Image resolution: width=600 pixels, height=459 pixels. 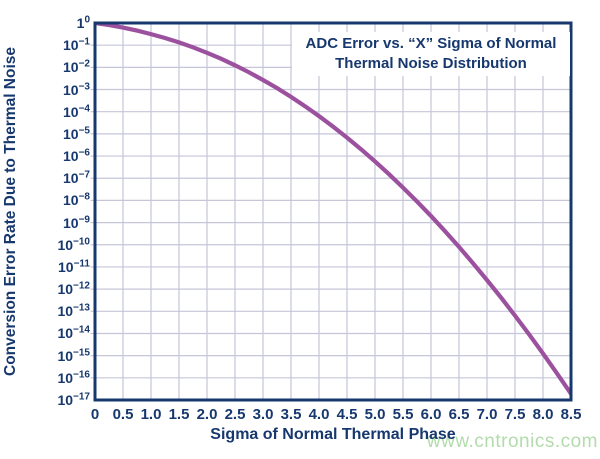 I want to click on chart-title-line-1: ADC Error vs. “X” Sigma of Normal, so click(x=431, y=43).